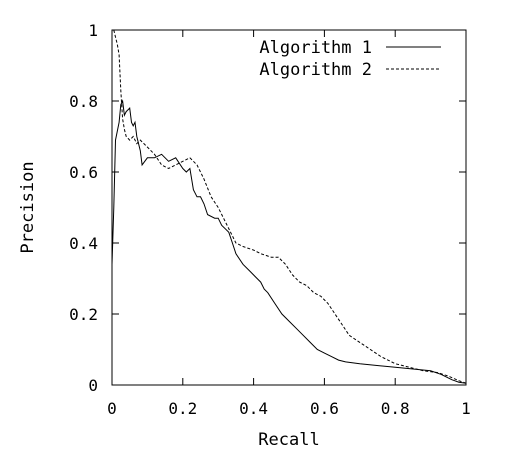  What do you see at coordinates (93, 30) in the screenshot?
I see `y-tick-label: 1` at bounding box center [93, 30].